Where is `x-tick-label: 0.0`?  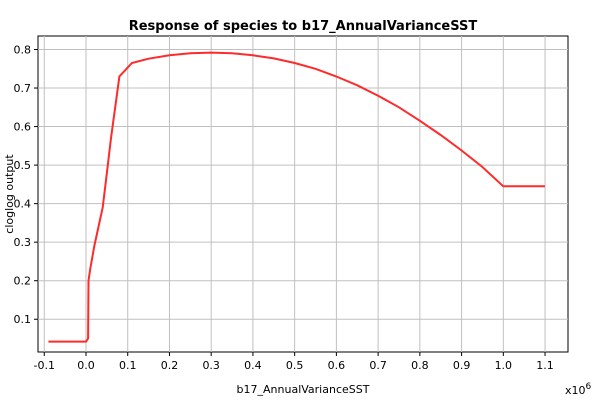 x-tick-label: 0.0 is located at coordinates (86, 365).